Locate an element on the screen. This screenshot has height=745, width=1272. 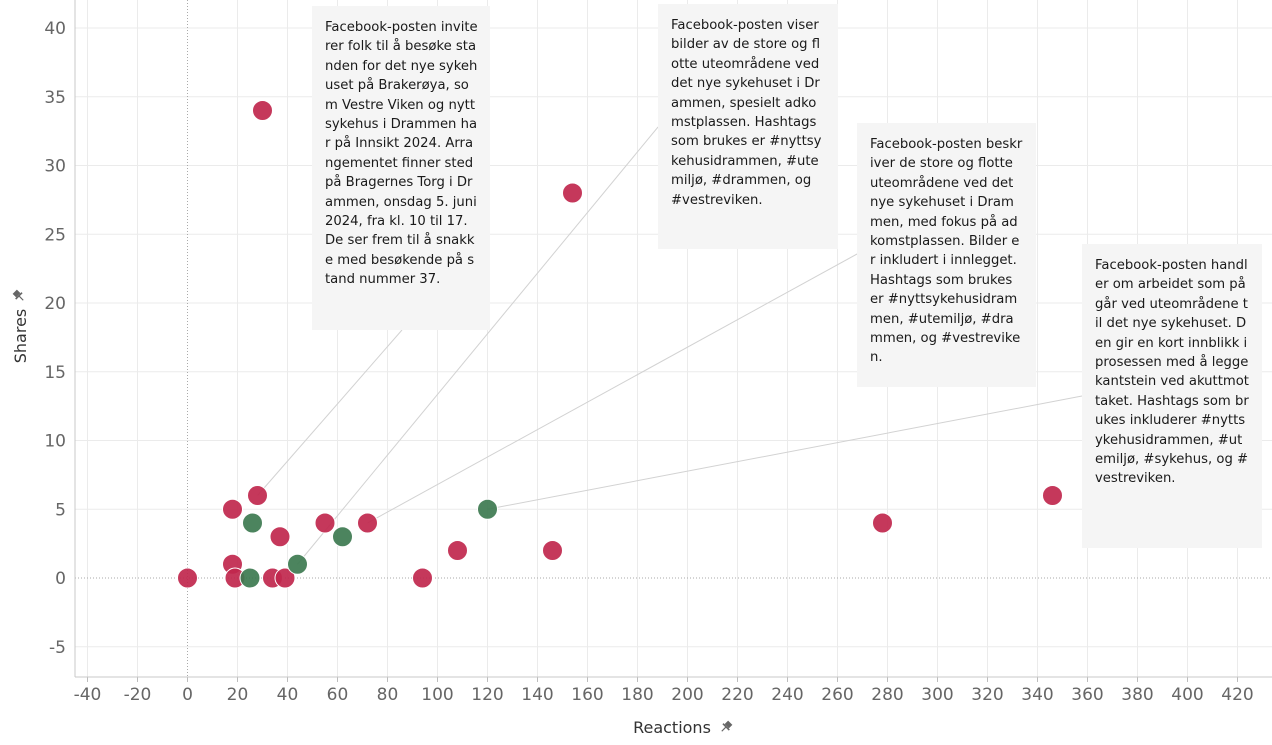
x-tick-label: 200 is located at coordinates (687, 695).